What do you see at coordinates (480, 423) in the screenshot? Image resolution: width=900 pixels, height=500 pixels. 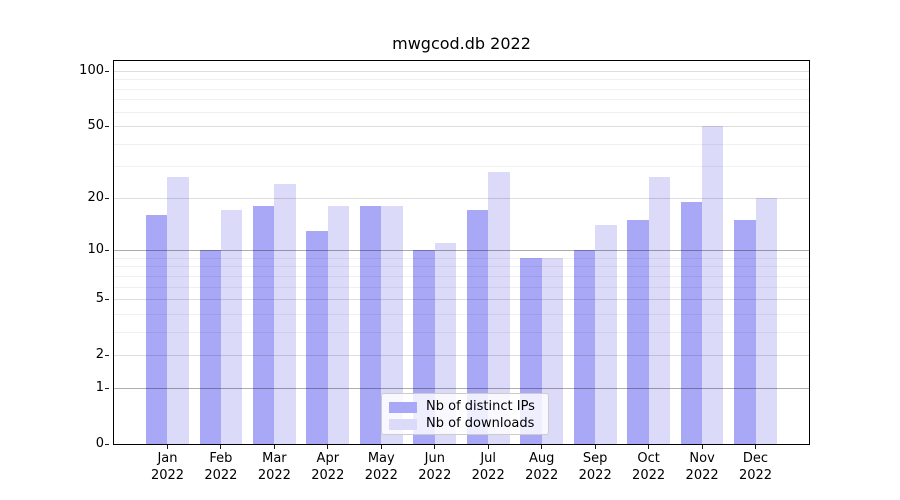 I see `legend-label-downloads: Nb of downloads` at bounding box center [480, 423].